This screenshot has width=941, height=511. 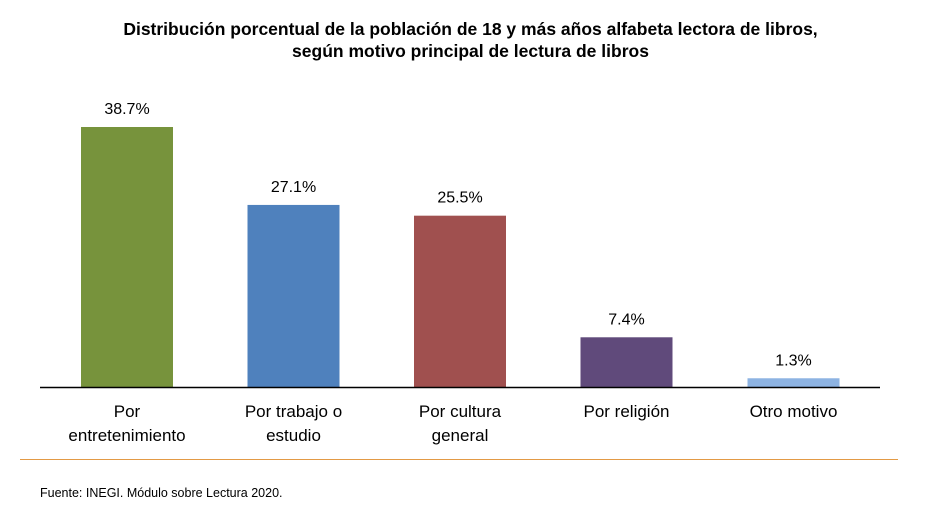 What do you see at coordinates (460, 411) in the screenshot?
I see `category-label: Por cultura` at bounding box center [460, 411].